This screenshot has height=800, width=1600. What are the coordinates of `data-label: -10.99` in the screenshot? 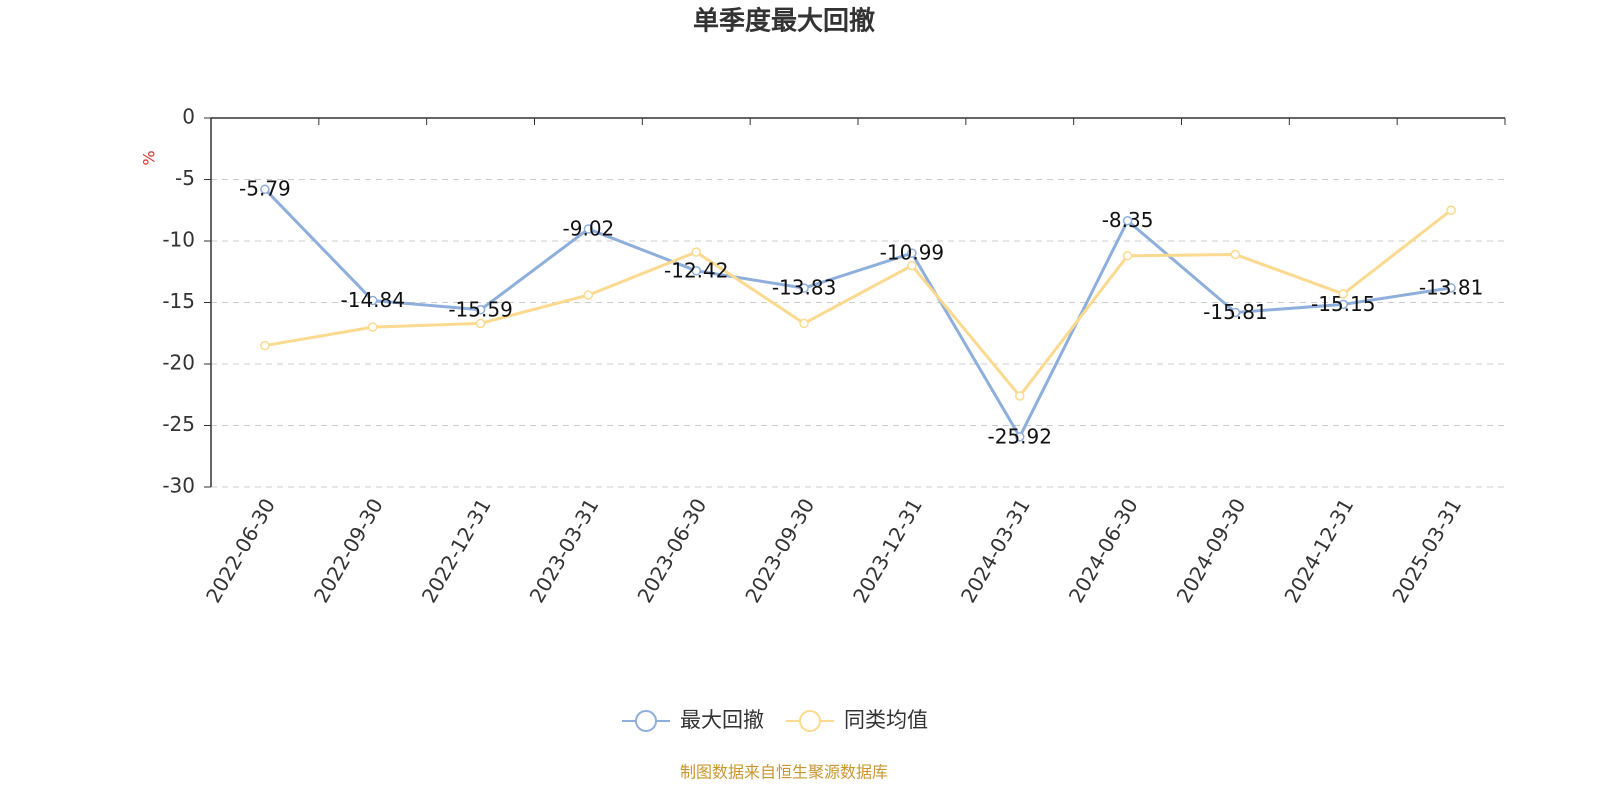 It's located at (912, 253).